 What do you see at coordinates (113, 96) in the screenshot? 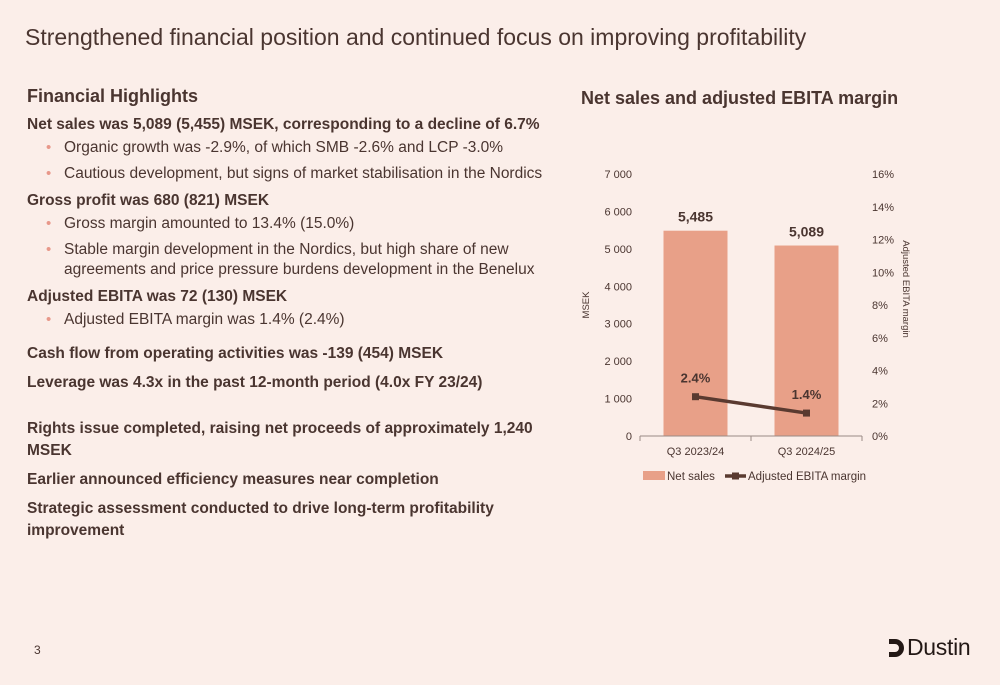
I see `section-title: Financial Highlights` at bounding box center [113, 96].